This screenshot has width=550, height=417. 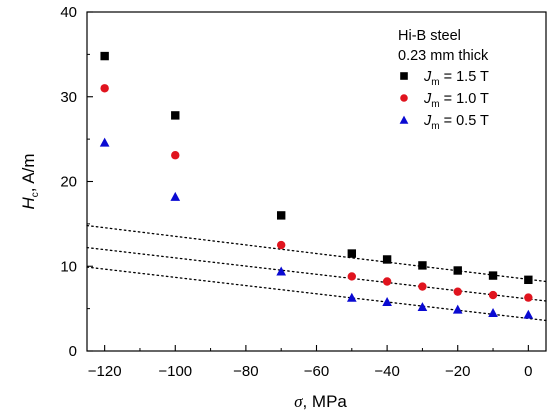 I want to click on x-tick-label: −80, so click(x=245, y=371).